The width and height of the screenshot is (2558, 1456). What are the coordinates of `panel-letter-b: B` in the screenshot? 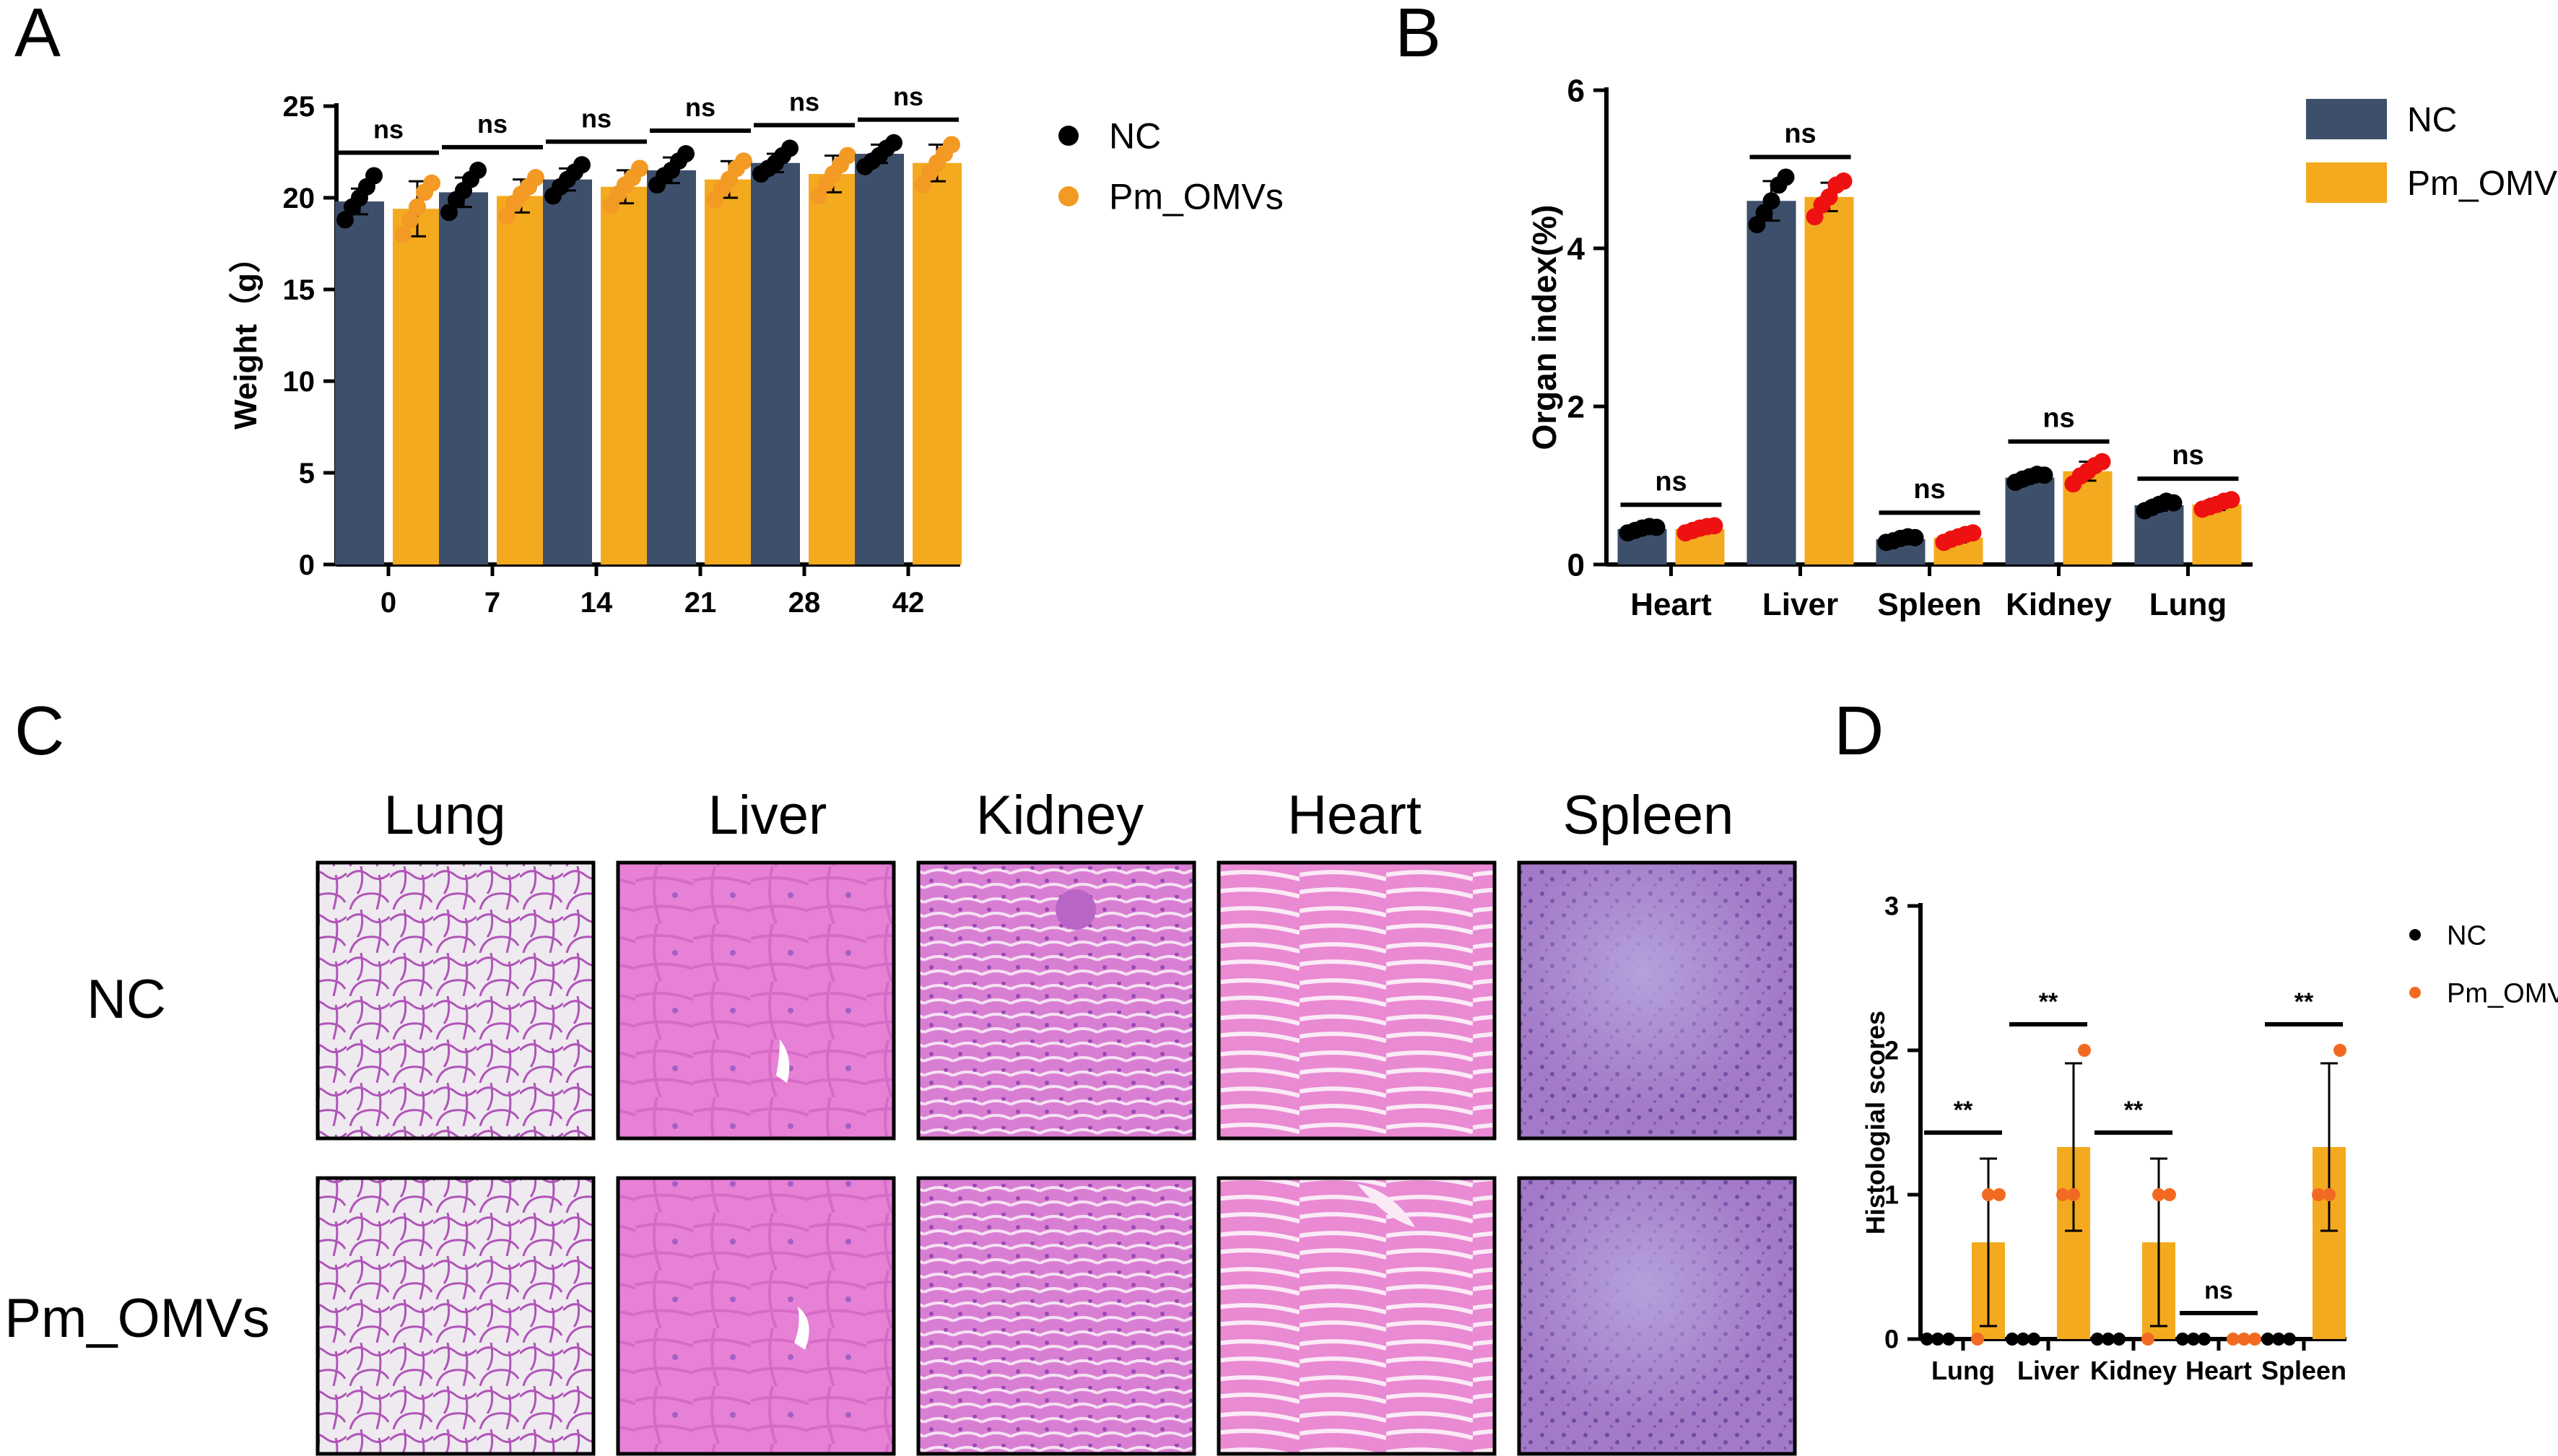 It's located at (1418, 35).